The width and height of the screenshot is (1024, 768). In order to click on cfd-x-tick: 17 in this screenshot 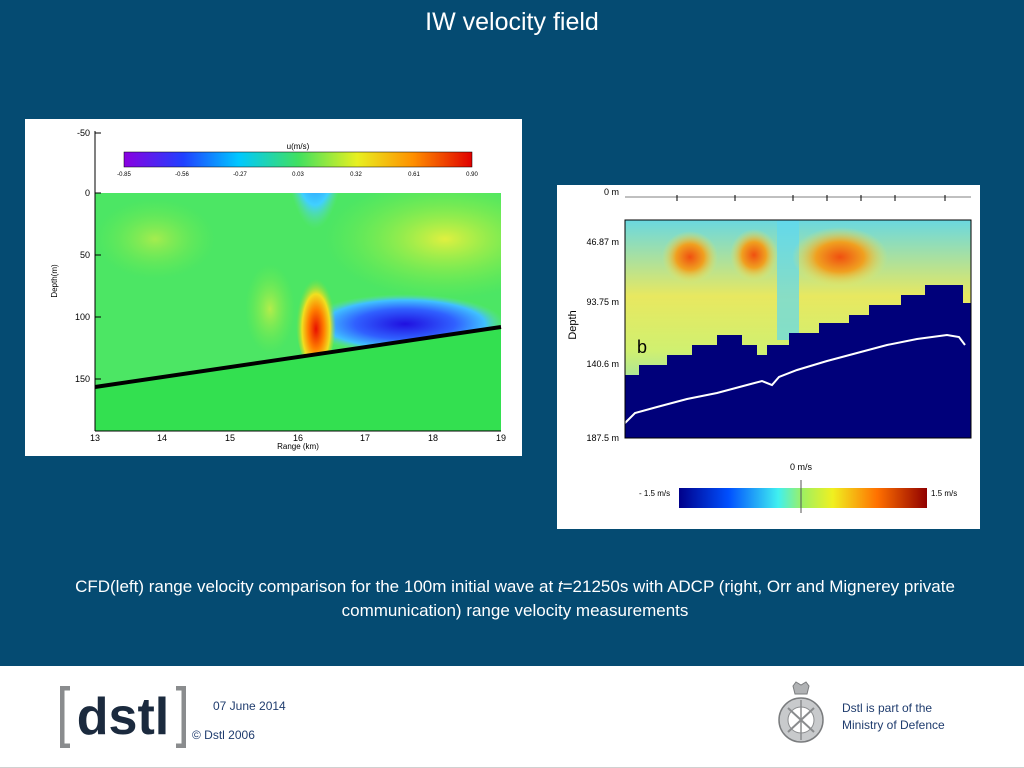, I will do `click(365, 438)`.